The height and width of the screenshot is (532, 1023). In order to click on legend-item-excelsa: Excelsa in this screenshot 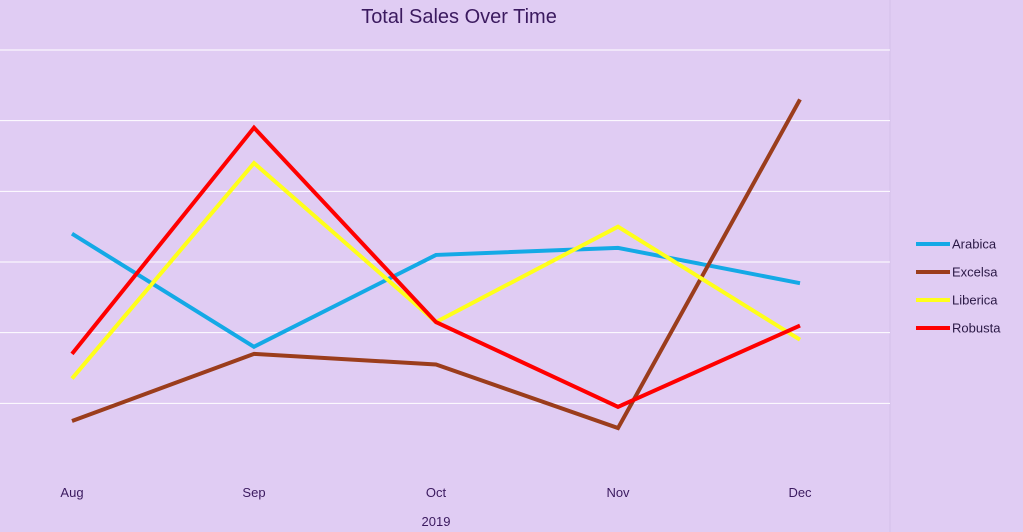, I will do `click(957, 272)`.